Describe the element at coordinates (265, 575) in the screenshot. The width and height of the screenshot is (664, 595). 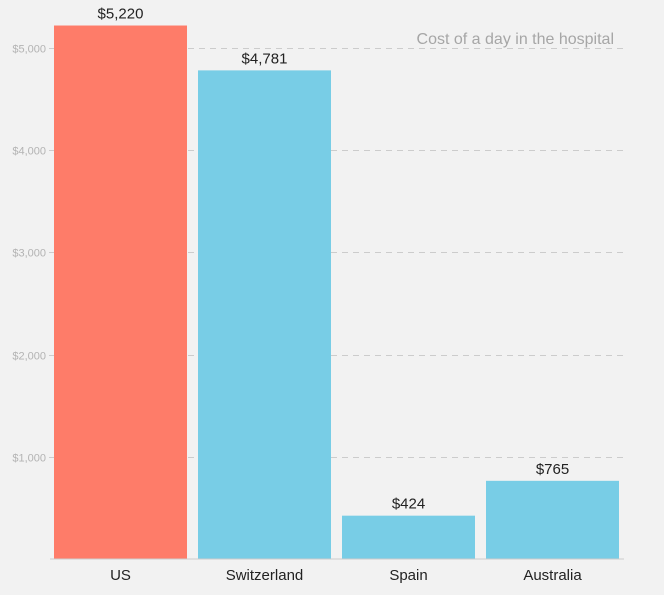
I see `x-tick-label: Switzerland` at that location.